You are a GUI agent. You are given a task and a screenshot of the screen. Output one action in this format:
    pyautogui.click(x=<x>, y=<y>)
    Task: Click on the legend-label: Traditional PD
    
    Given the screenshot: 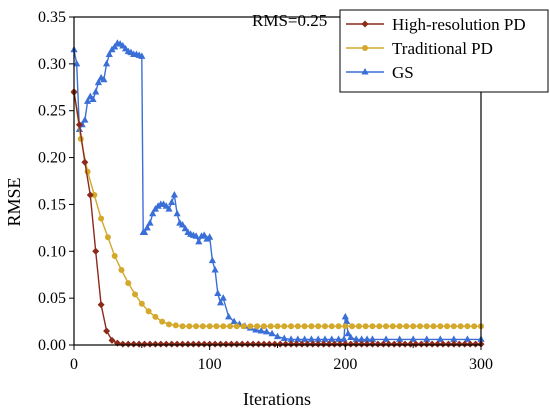 What is the action you would take?
    pyautogui.click(x=442, y=48)
    